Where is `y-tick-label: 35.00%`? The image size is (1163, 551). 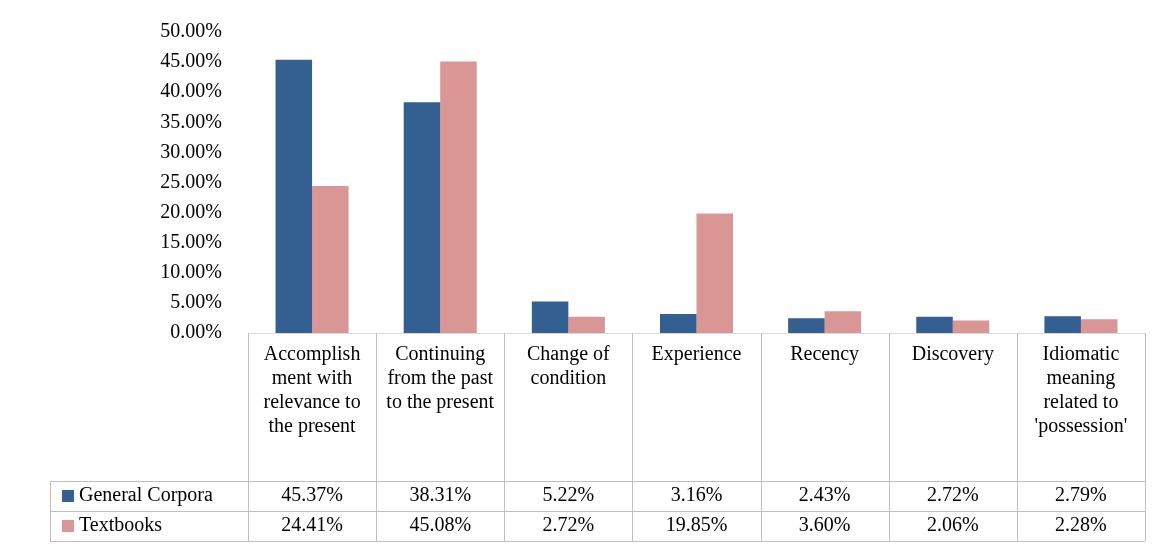 y-tick-label: 35.00% is located at coordinates (191, 120).